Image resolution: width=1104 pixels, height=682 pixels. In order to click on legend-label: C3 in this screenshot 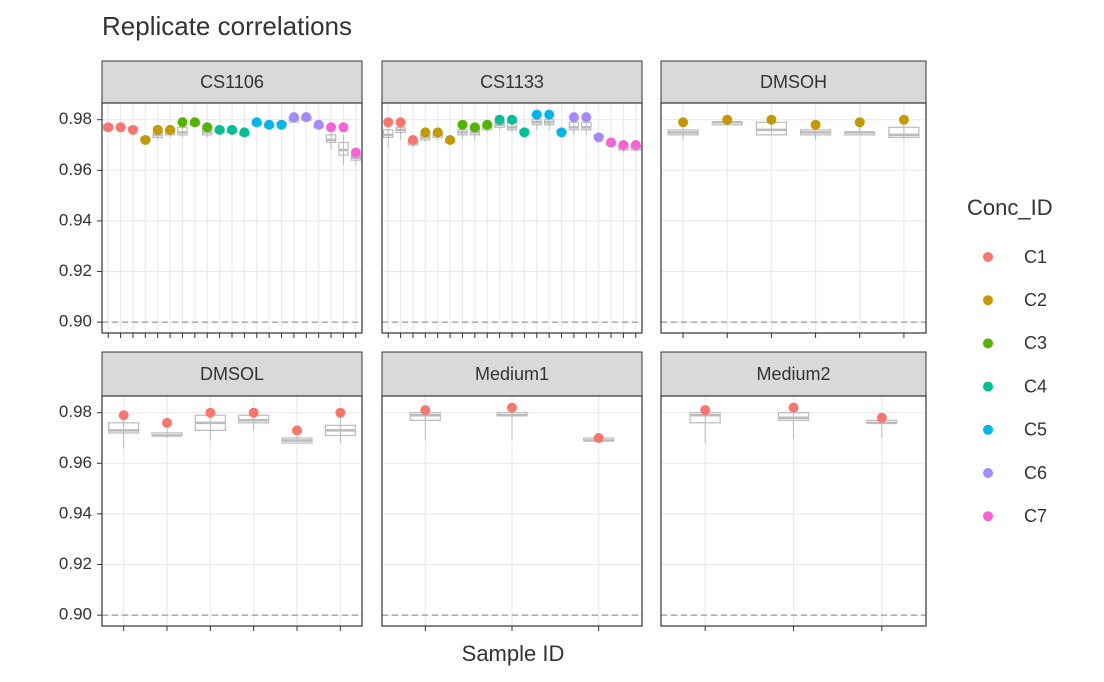, I will do `click(1035, 343)`.